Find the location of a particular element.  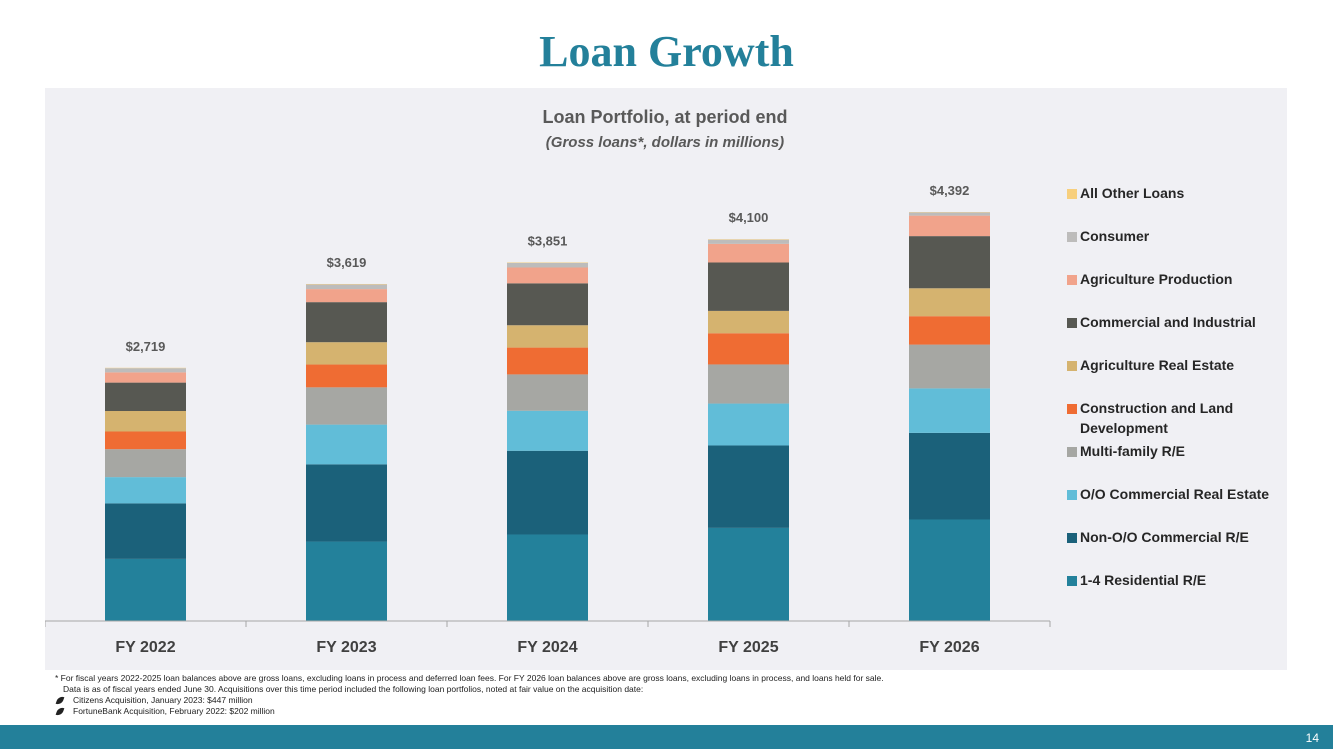

slide-title: Loan Growth is located at coordinates (666, 51).